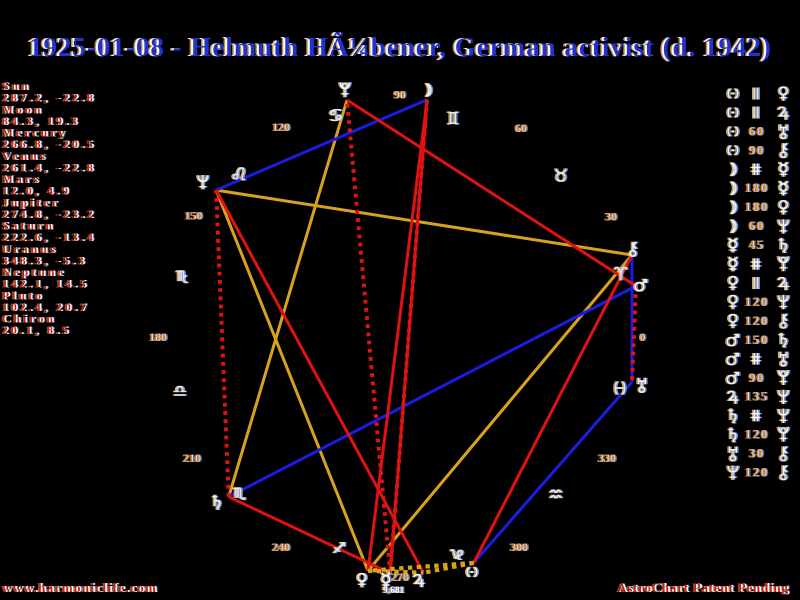  What do you see at coordinates (49, 168) in the screenshot?
I see `svg-text: 261.4, -22.8` at bounding box center [49, 168].